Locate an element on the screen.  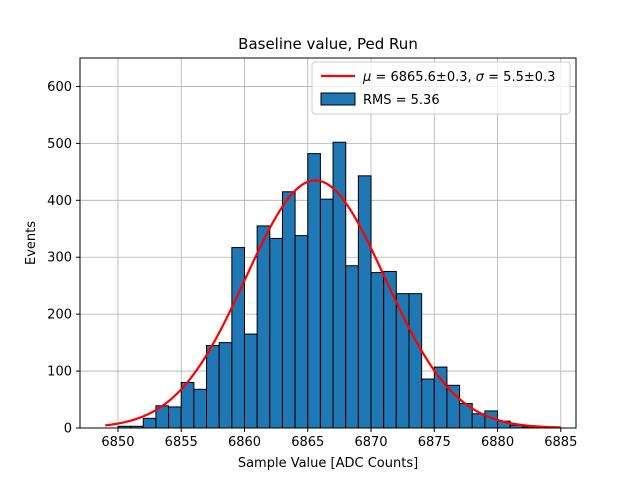
x-axis-ticks: 6850 6855 6860 6865 6870 6875 6880 6885 is located at coordinates (339, 439).